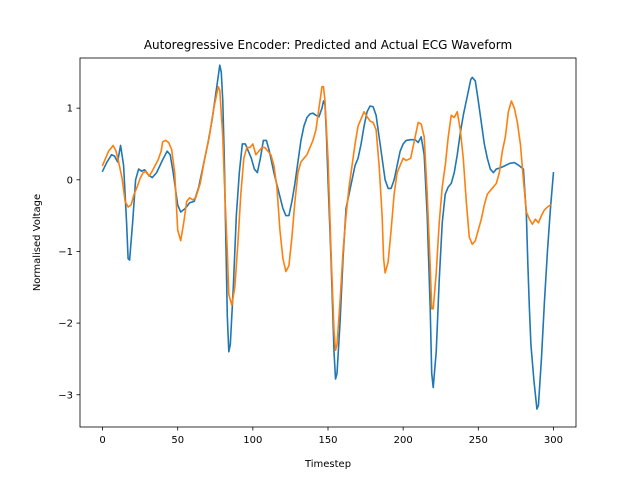  Describe the element at coordinates (65, 395) in the screenshot. I see `y-tick-label: −3` at that location.